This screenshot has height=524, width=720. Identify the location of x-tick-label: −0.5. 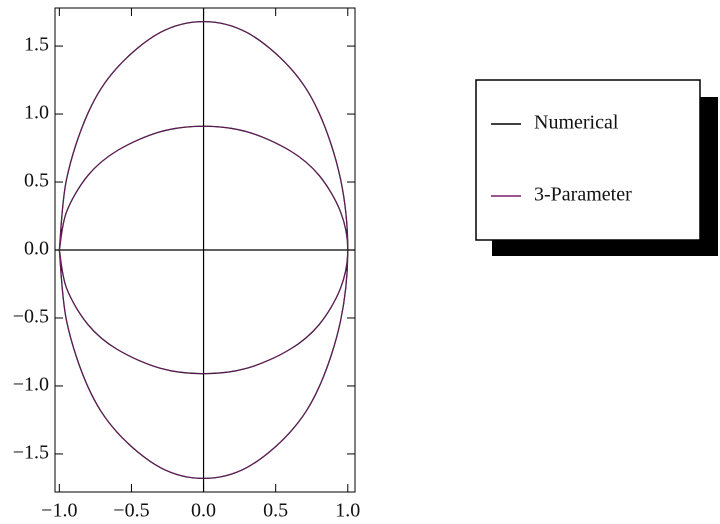
(131, 511).